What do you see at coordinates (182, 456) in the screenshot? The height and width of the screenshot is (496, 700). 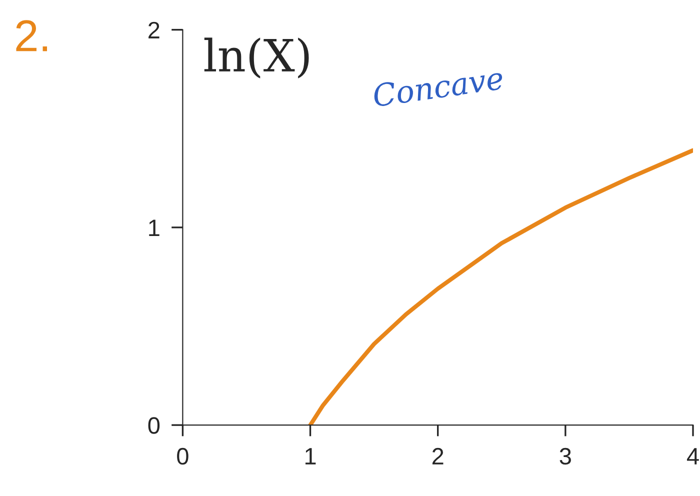 I see `x-tick-label: 0` at bounding box center [182, 456].